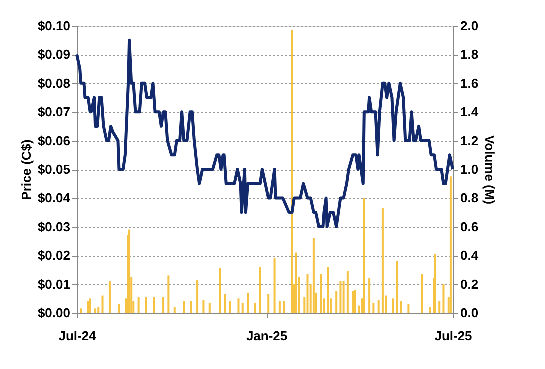  What do you see at coordinates (469, 284) in the screenshot?
I see `y2-tick-label: 0.2` at bounding box center [469, 284].